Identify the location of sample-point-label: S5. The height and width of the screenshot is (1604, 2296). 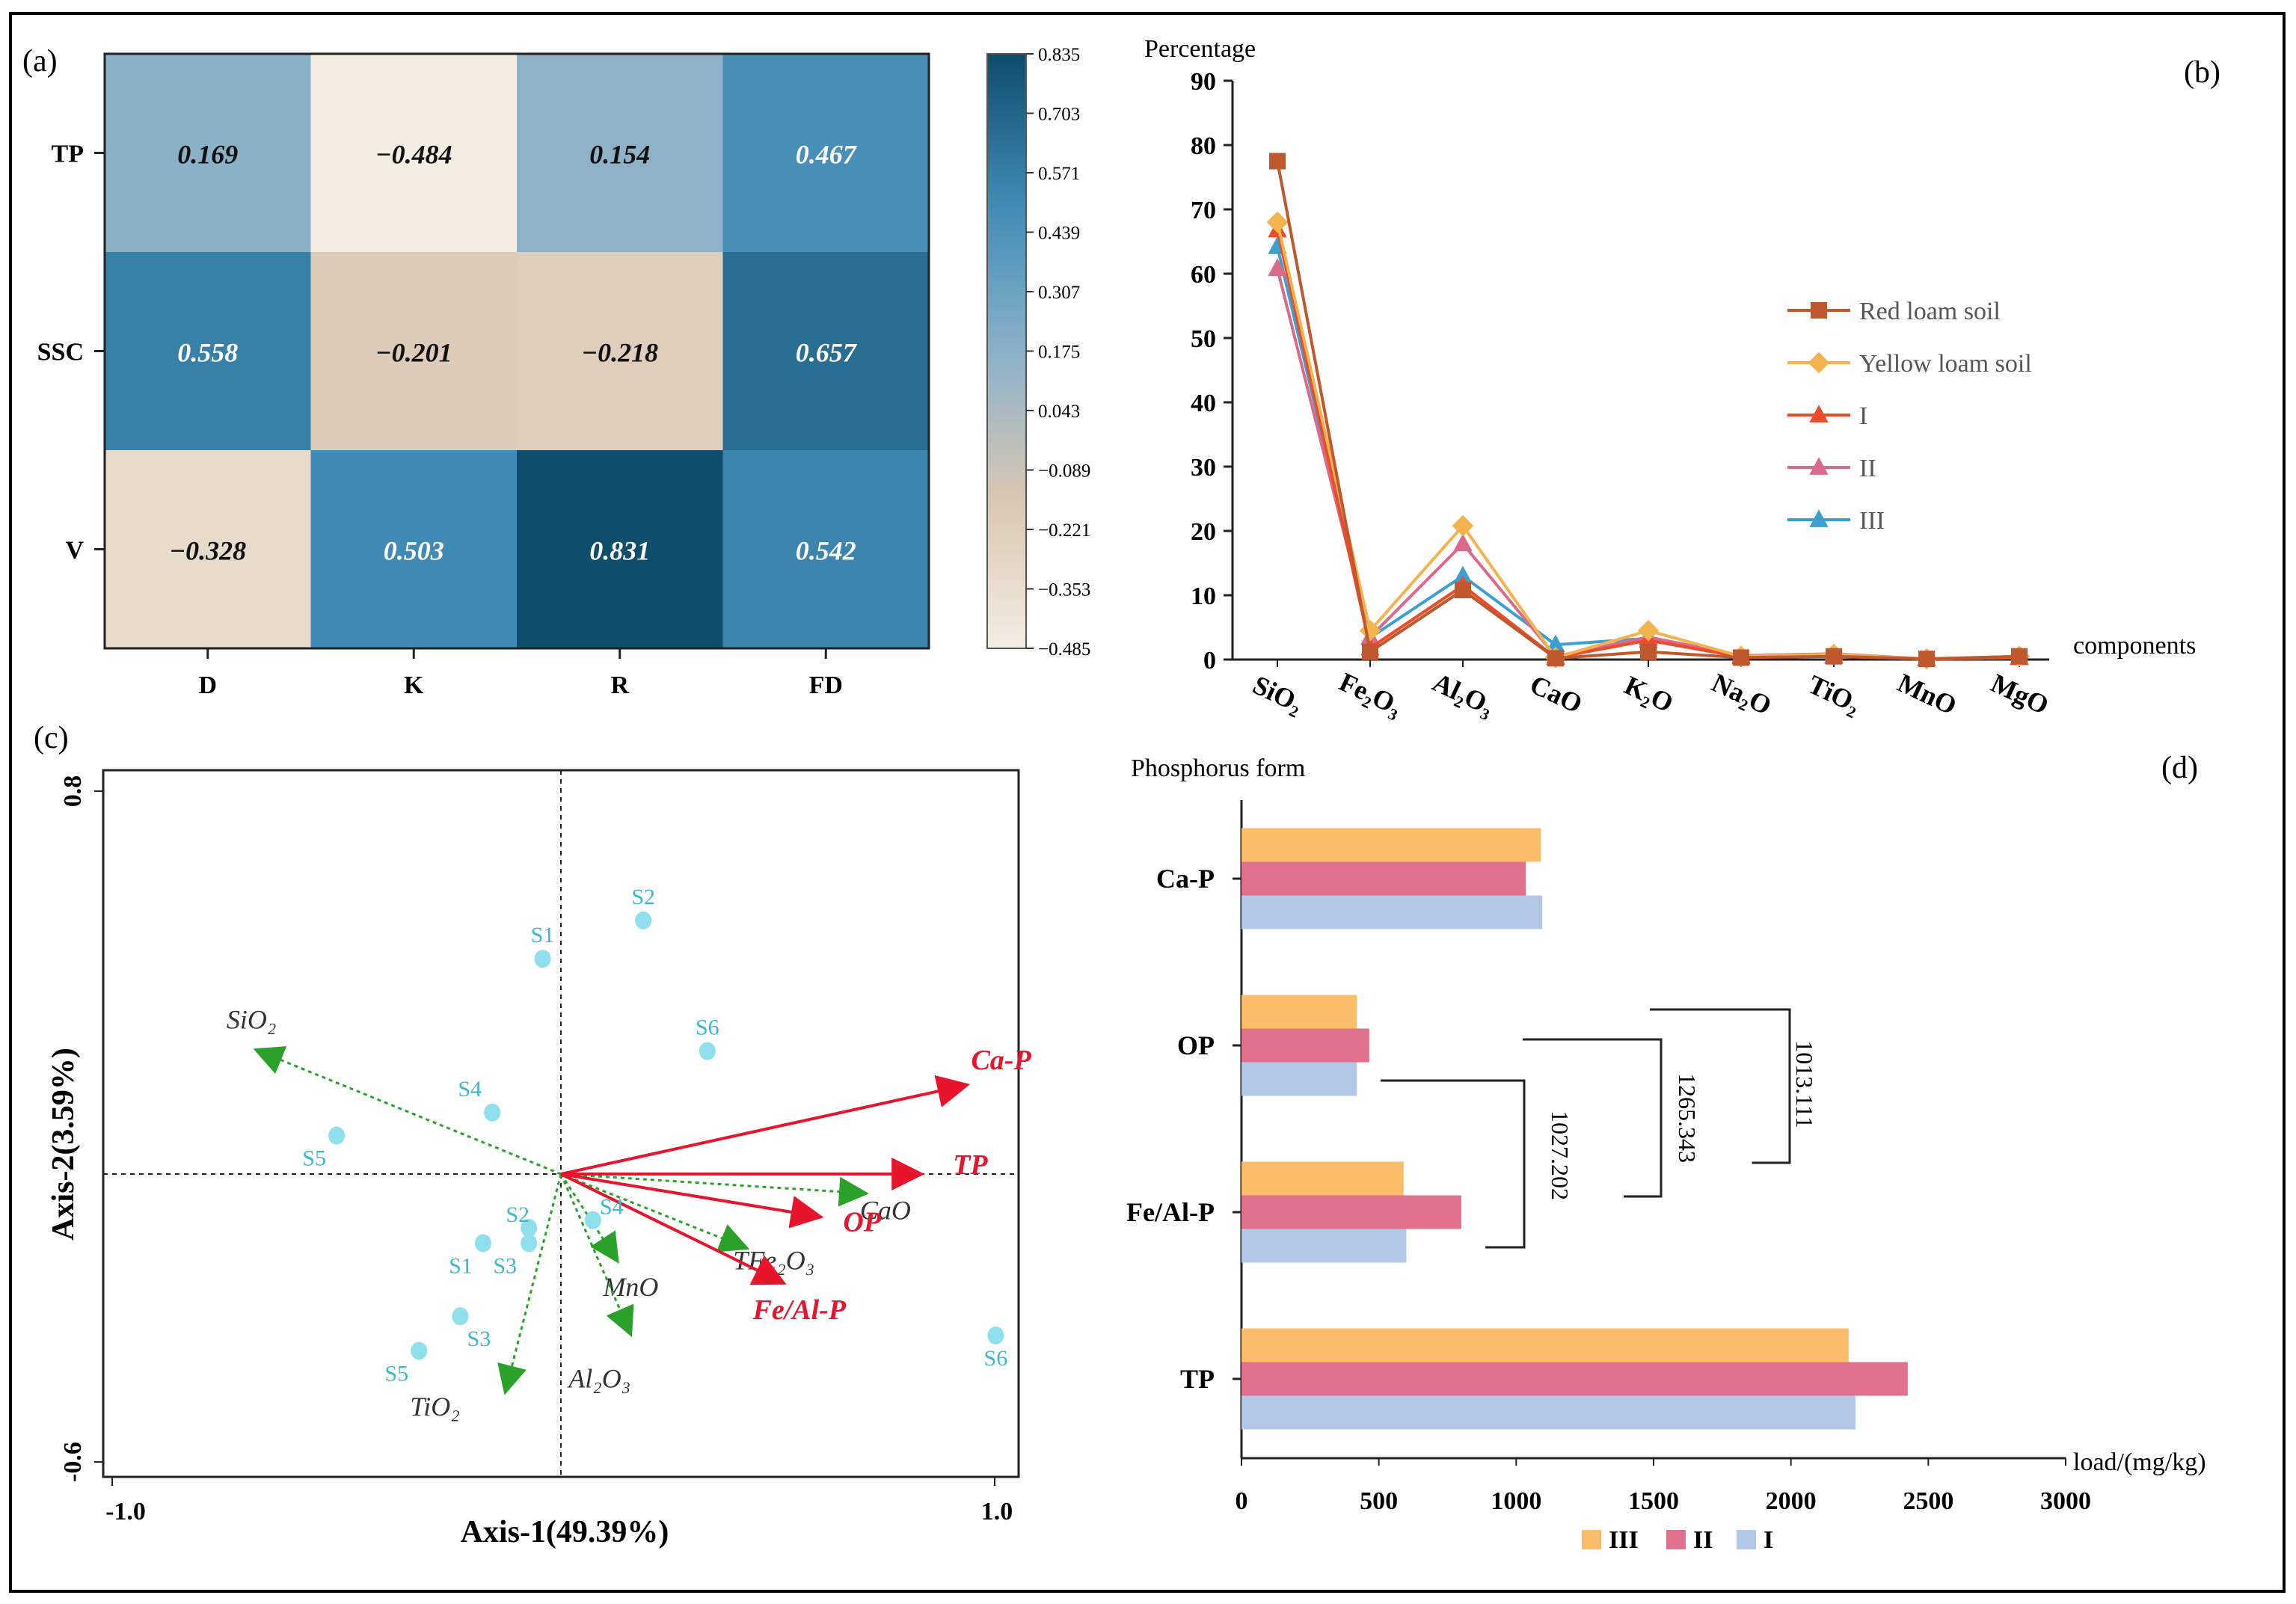
(314, 1158).